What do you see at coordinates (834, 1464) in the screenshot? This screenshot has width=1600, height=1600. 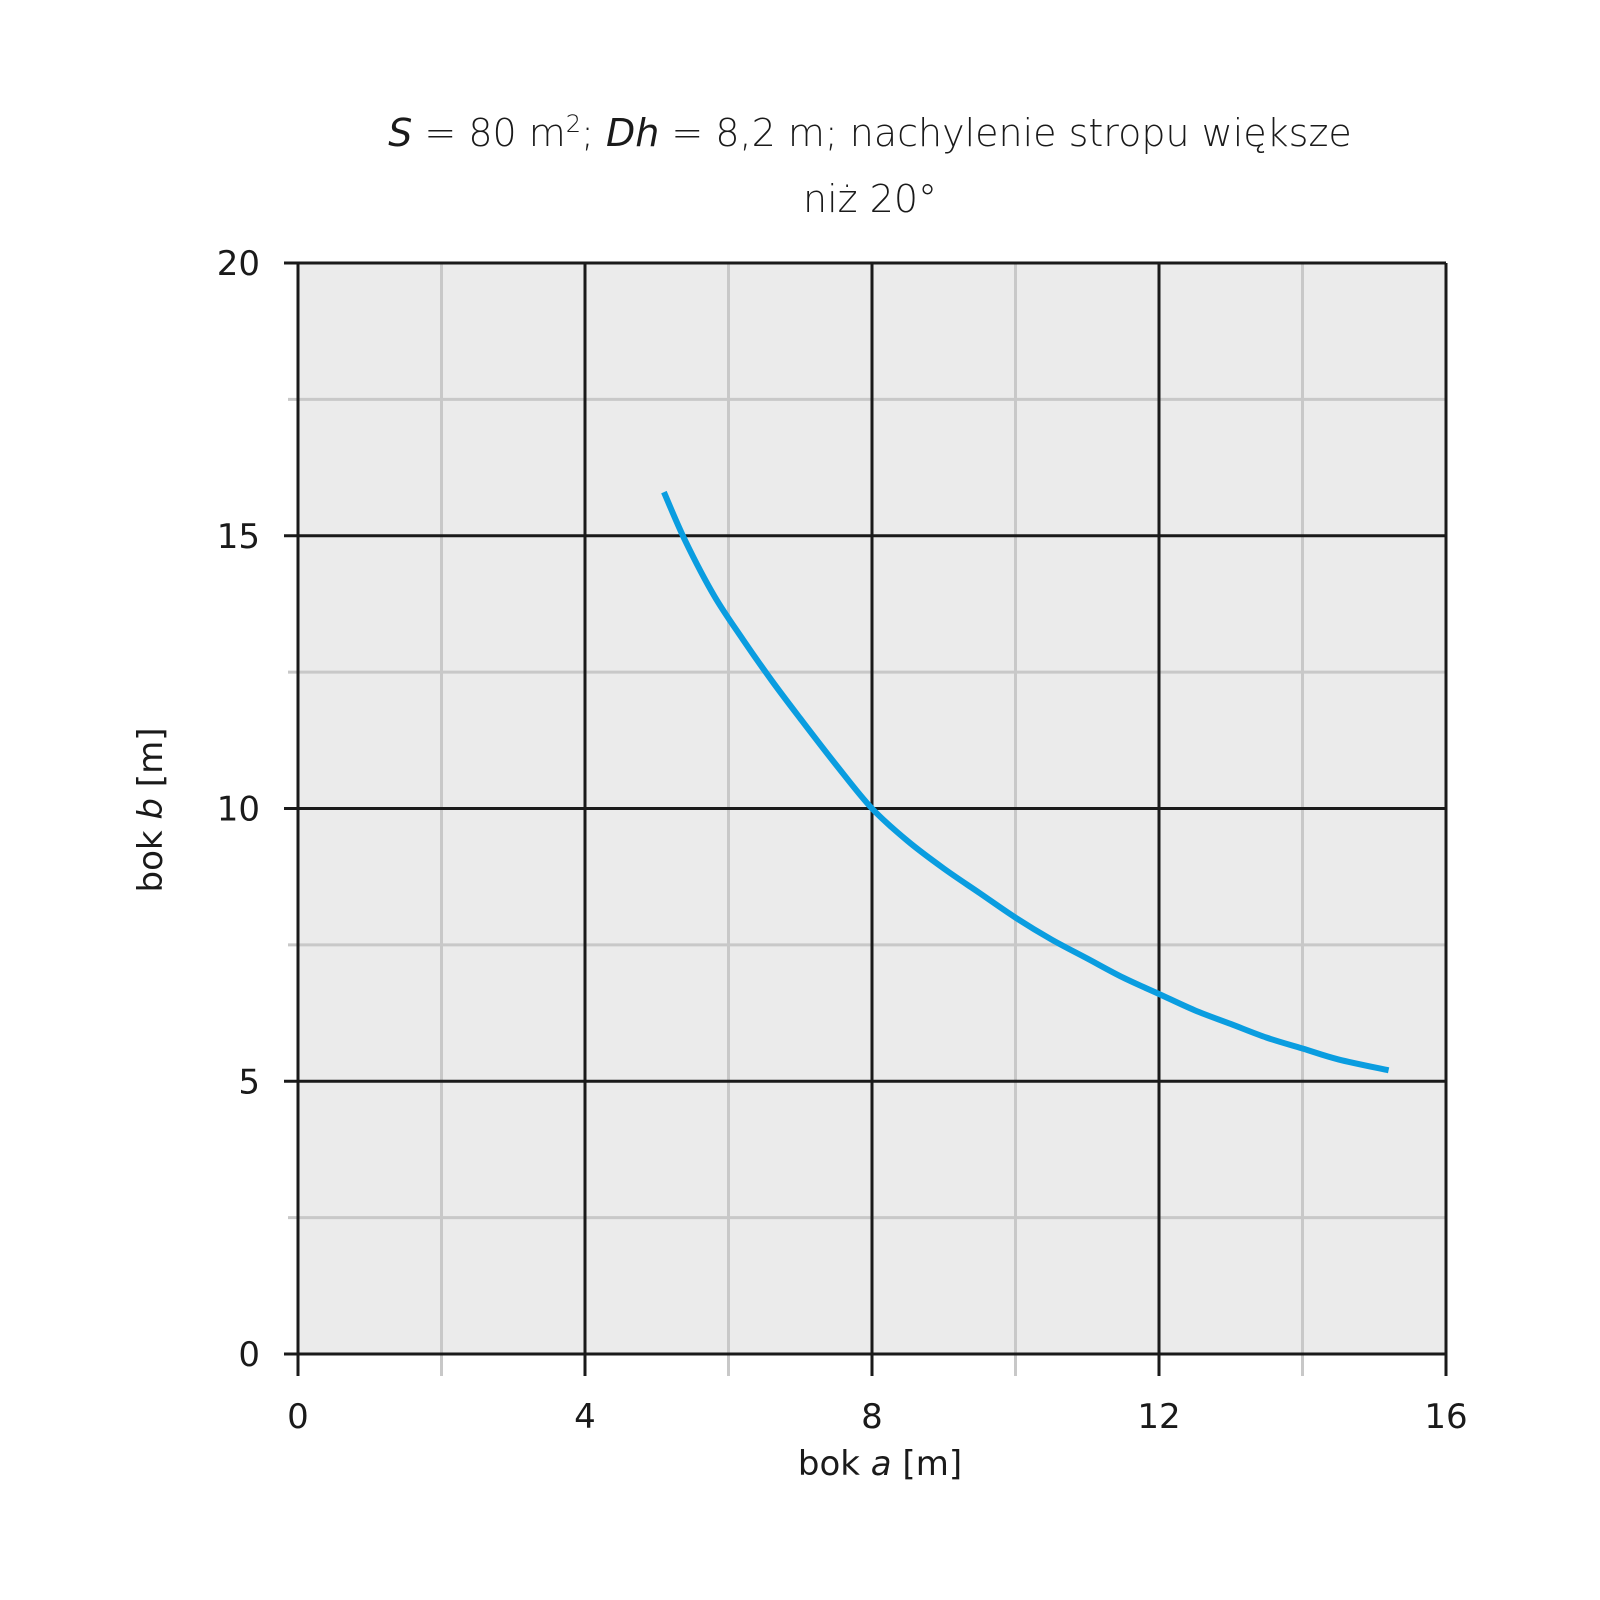 I see `x-axis-label-prefix: bok` at bounding box center [834, 1464].